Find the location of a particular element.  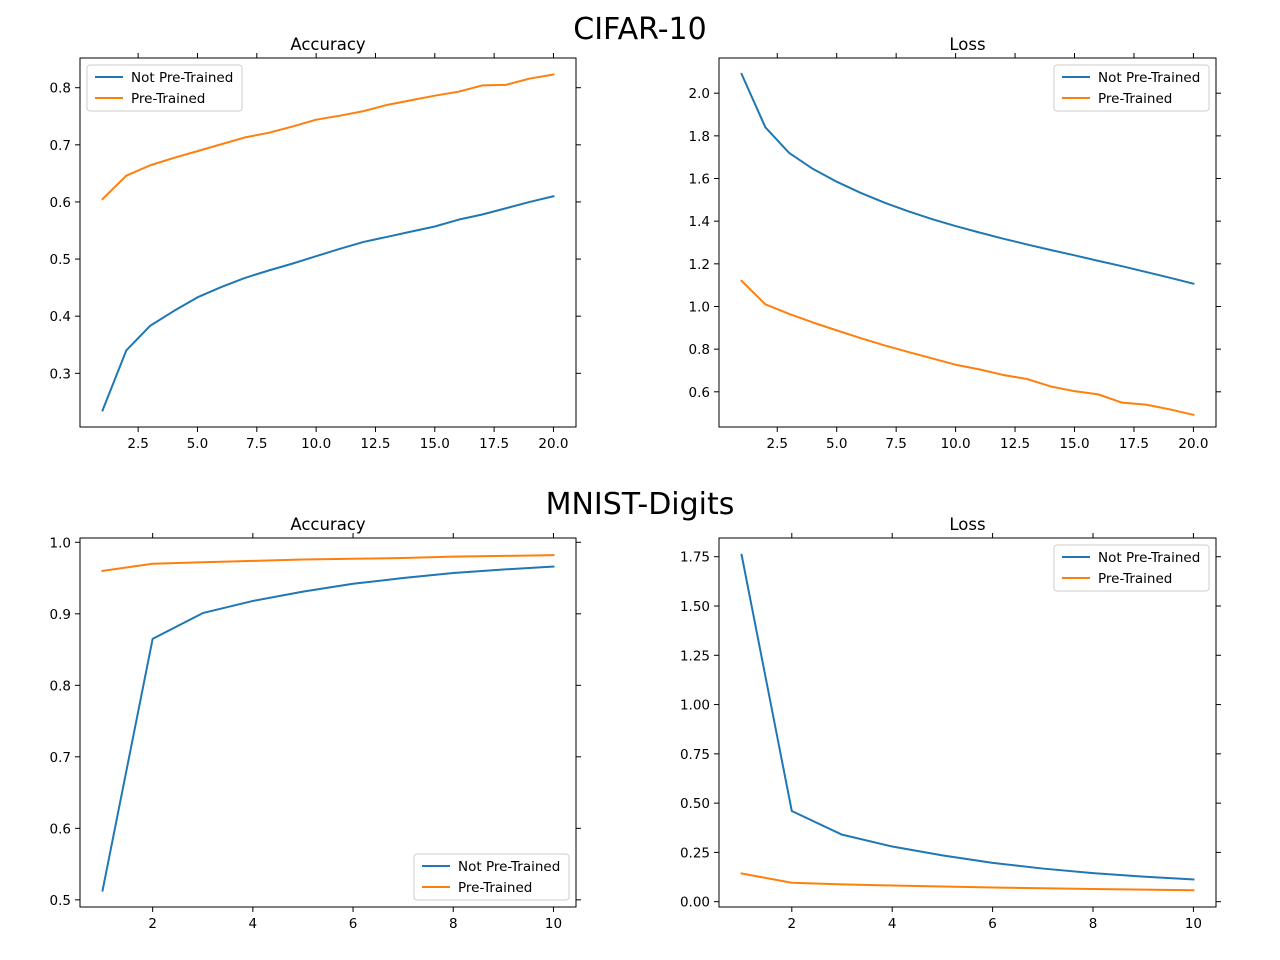

y-tick-label: 1.75 is located at coordinates (695, 558).